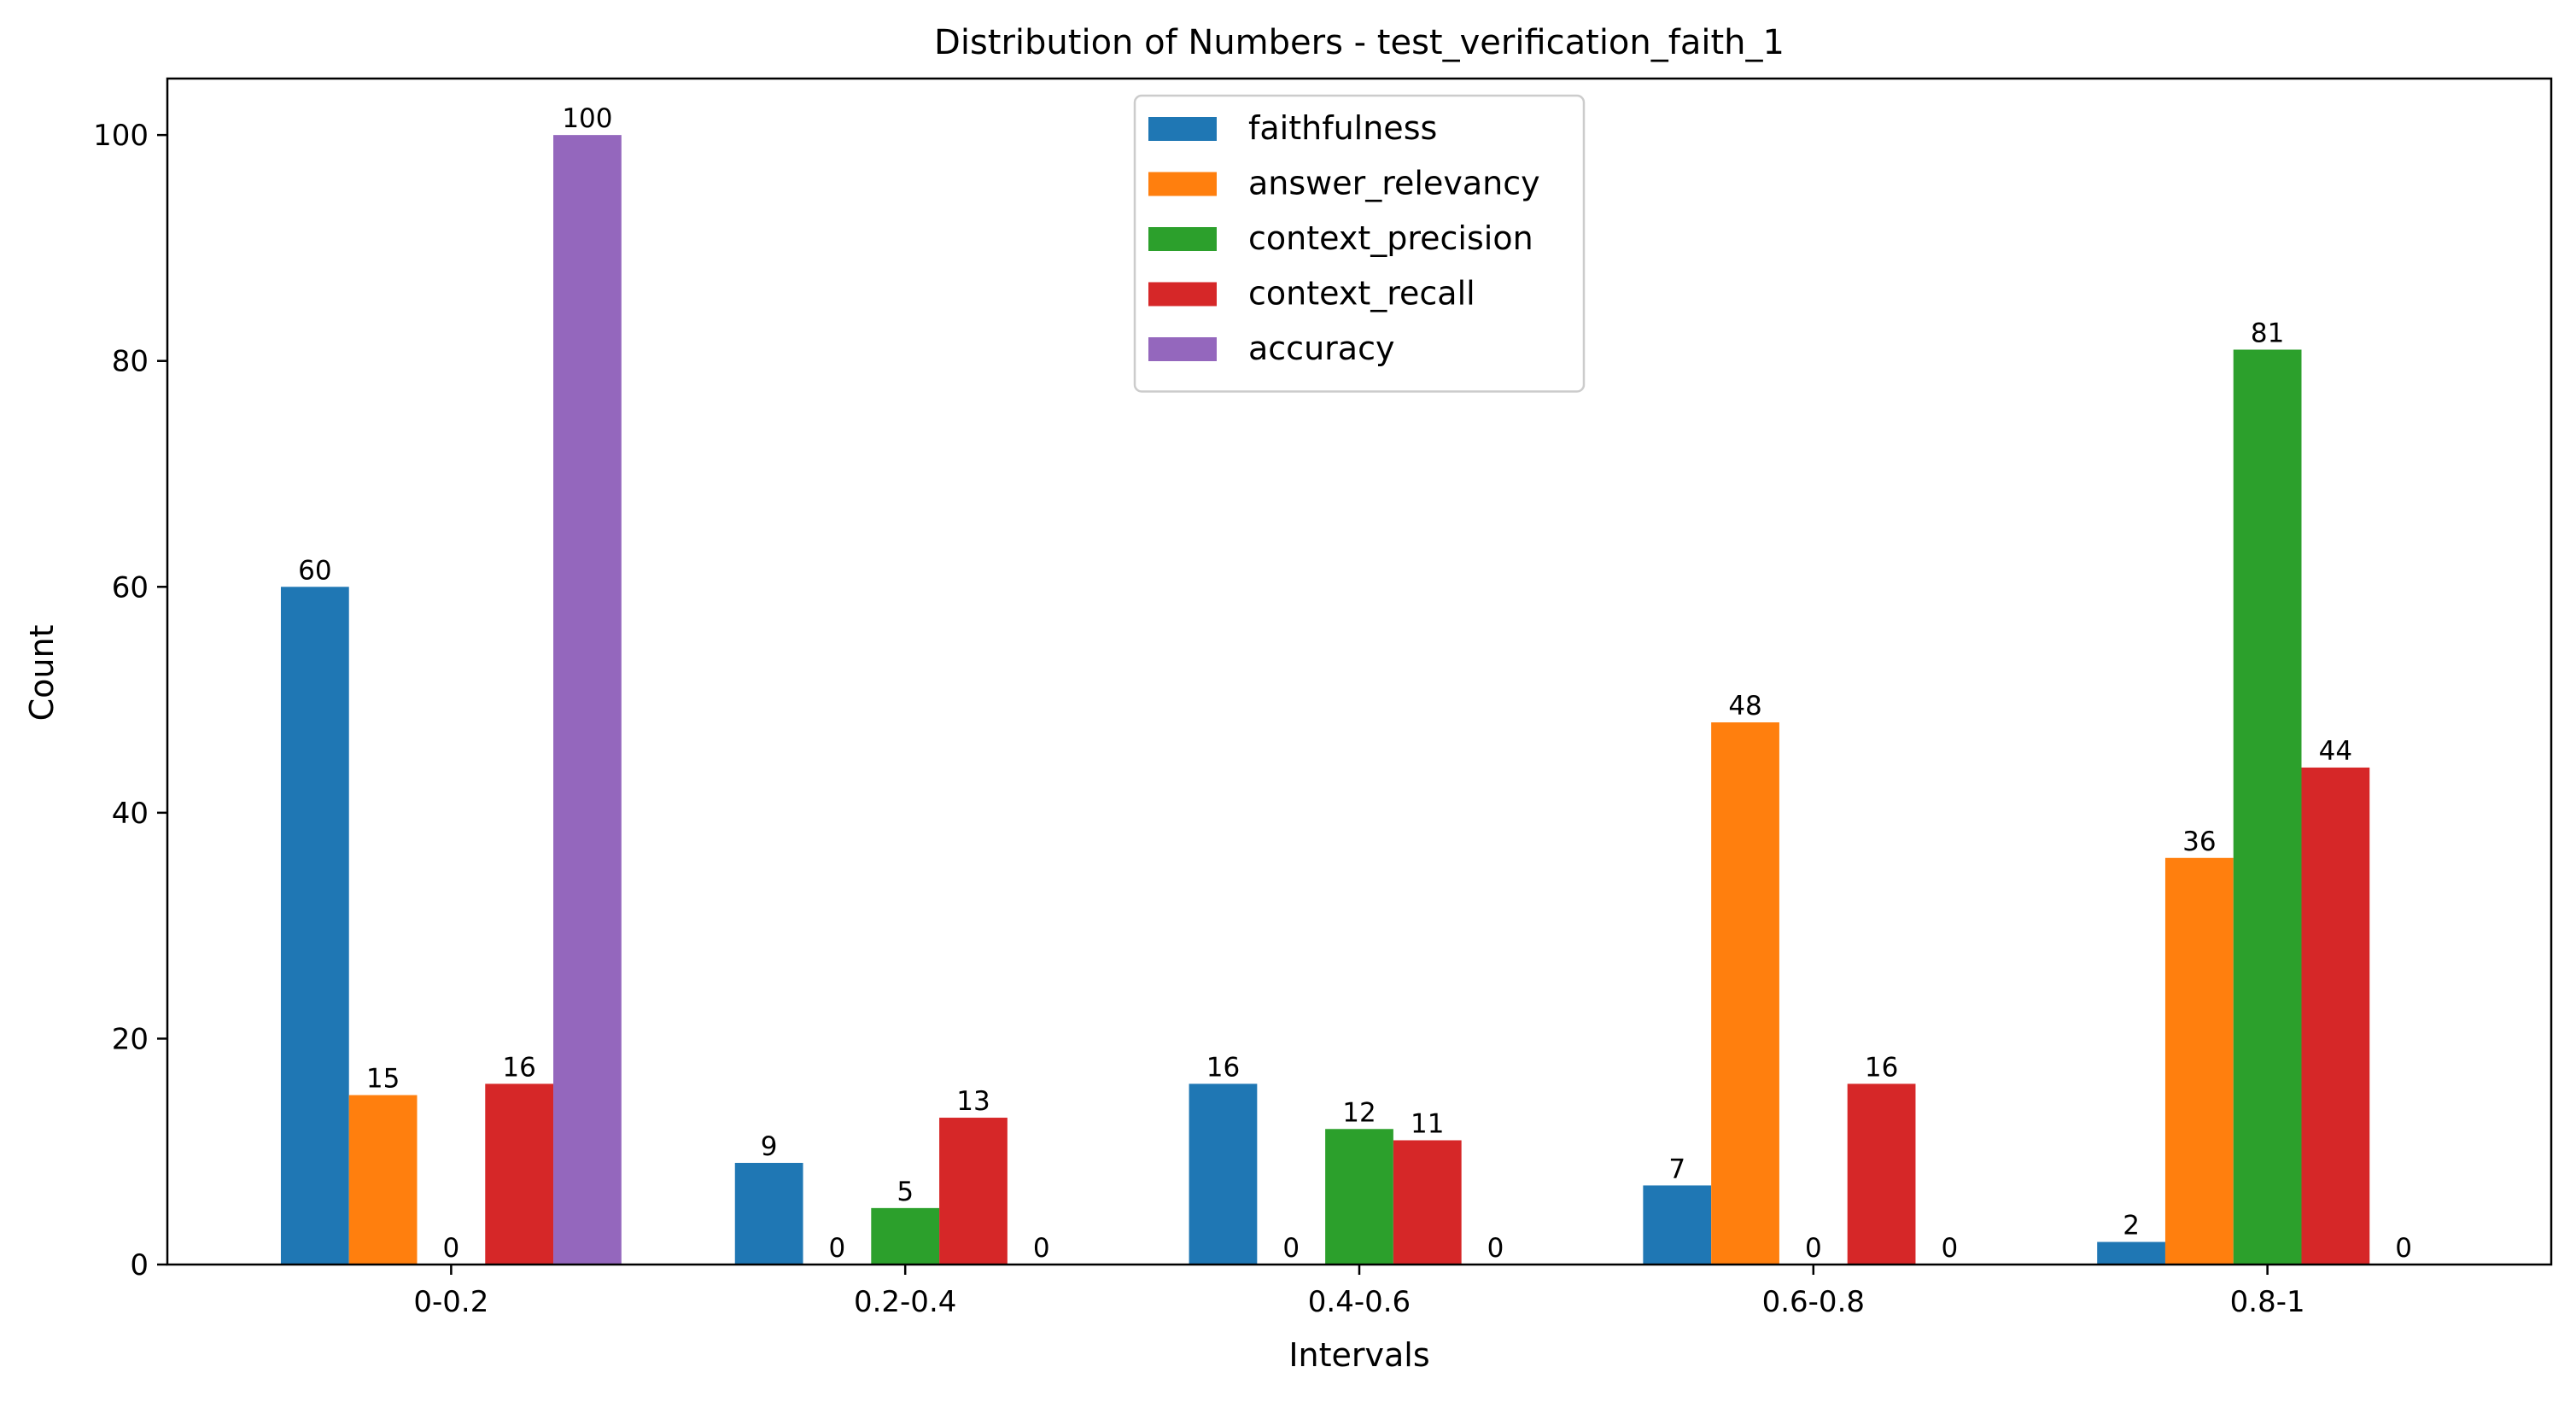  What do you see at coordinates (1390, 238) in the screenshot?
I see `legend-label-context_precision: context_precision` at bounding box center [1390, 238].